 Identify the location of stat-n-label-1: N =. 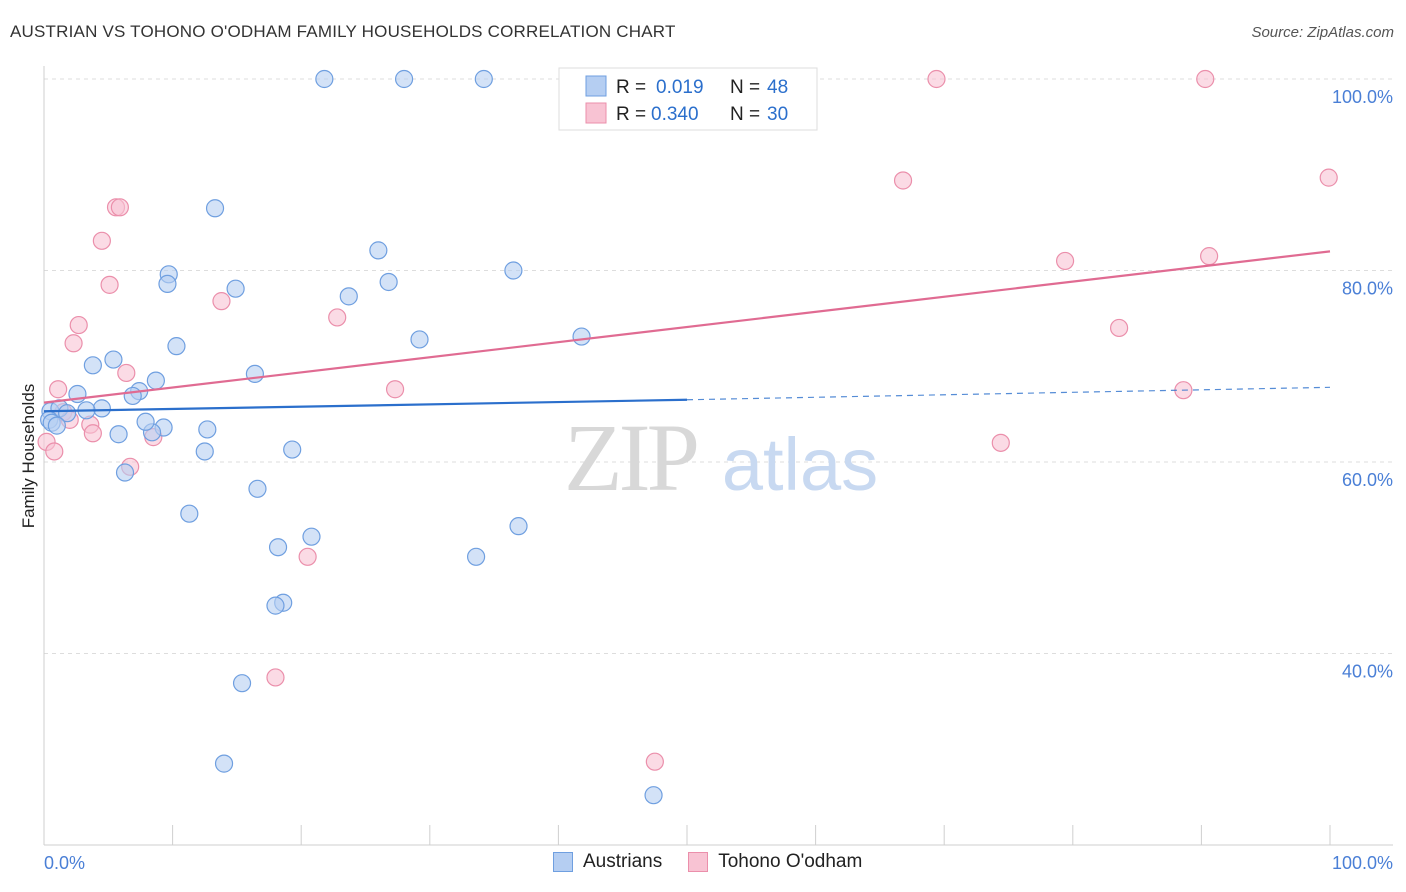
(745, 87).